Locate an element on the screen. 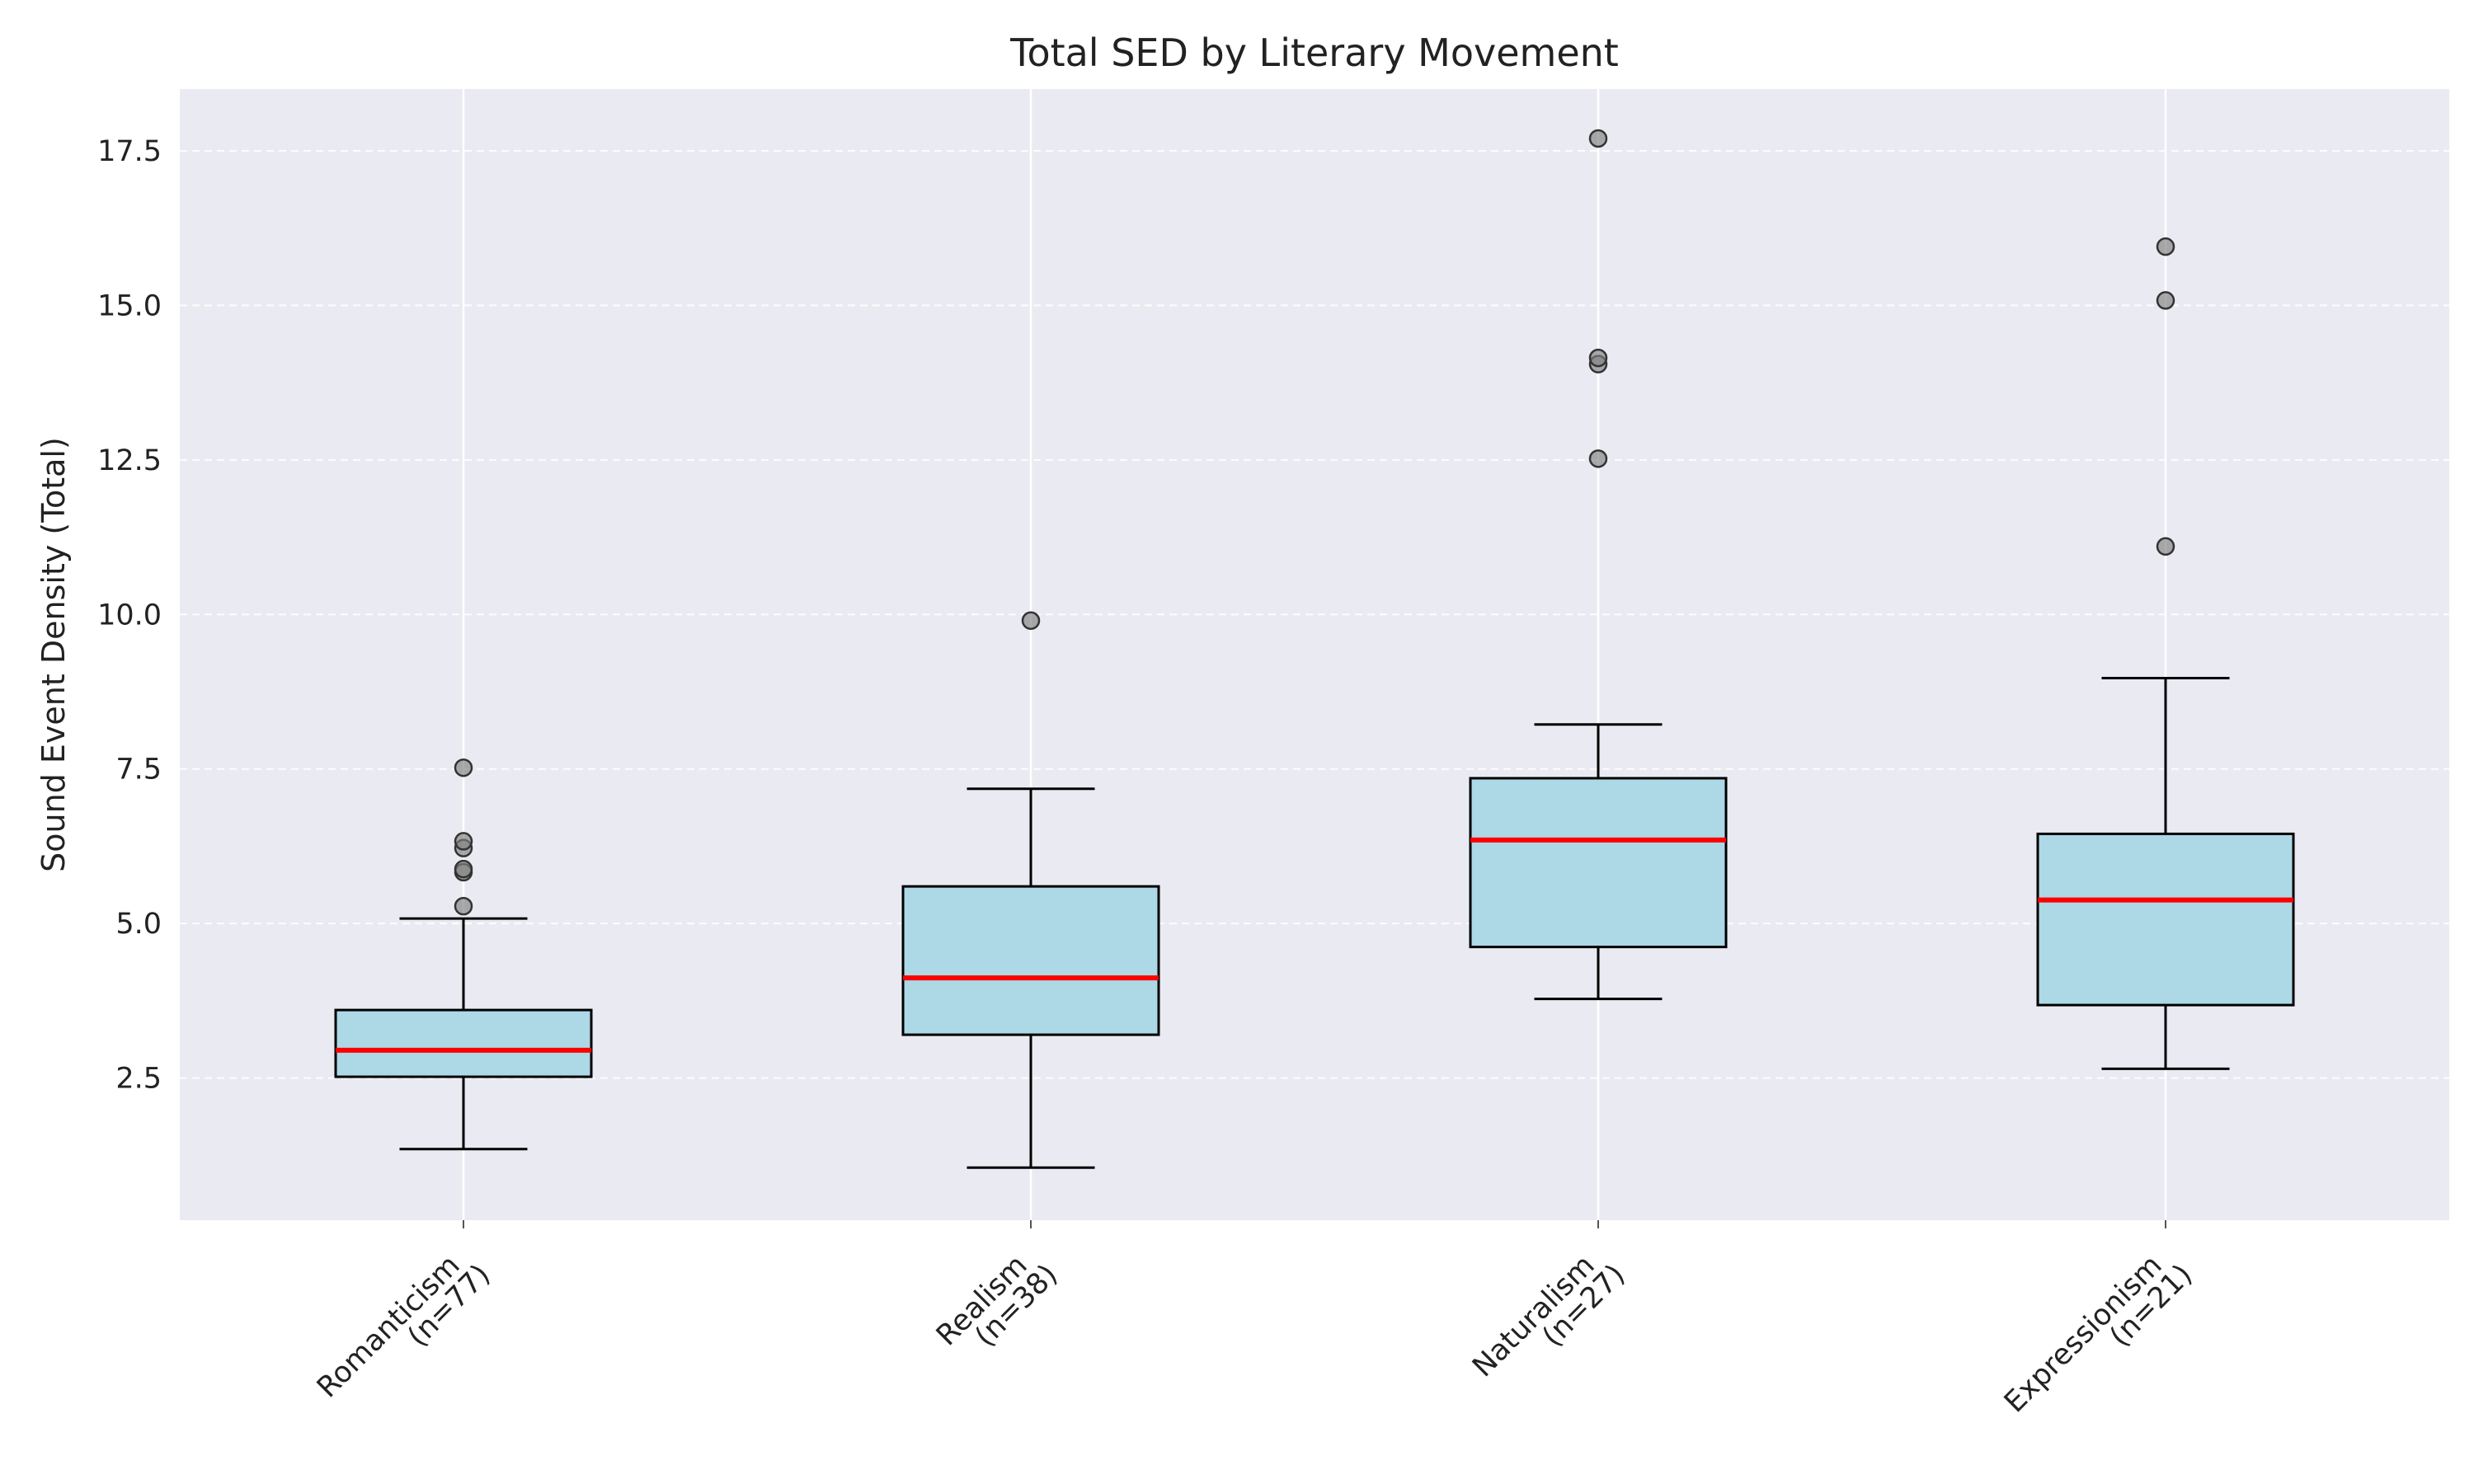  box-naturalism is located at coordinates (1598, 565).